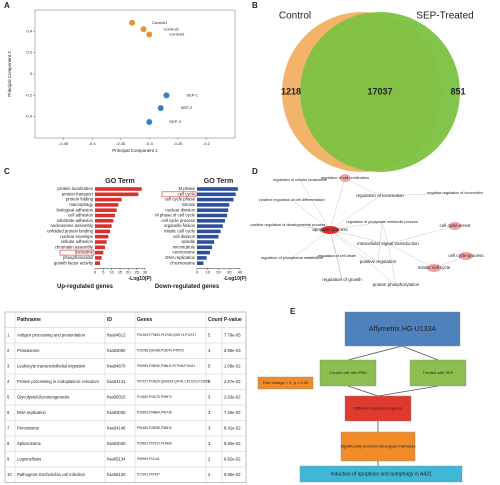  I want to click on table-cell: 9.85e-02, so click(232, 474).